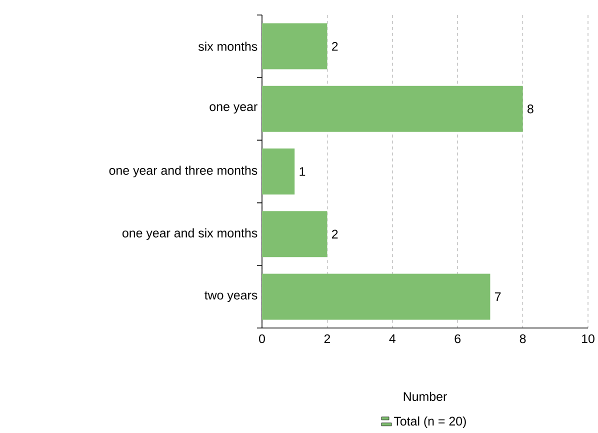 The height and width of the screenshot is (433, 598). What do you see at coordinates (231, 296) in the screenshot?
I see `y-tick-label: two years` at bounding box center [231, 296].